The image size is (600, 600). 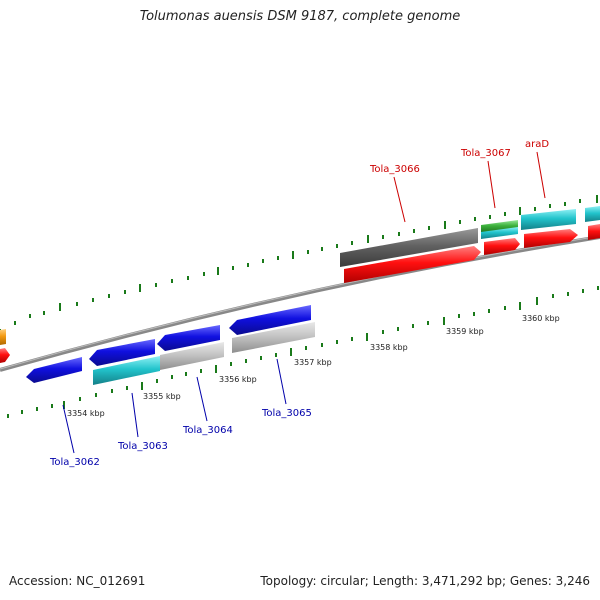 What do you see at coordinates (77, 581) in the screenshot?
I see `accession-text: Accession: NC_012691` at bounding box center [77, 581].